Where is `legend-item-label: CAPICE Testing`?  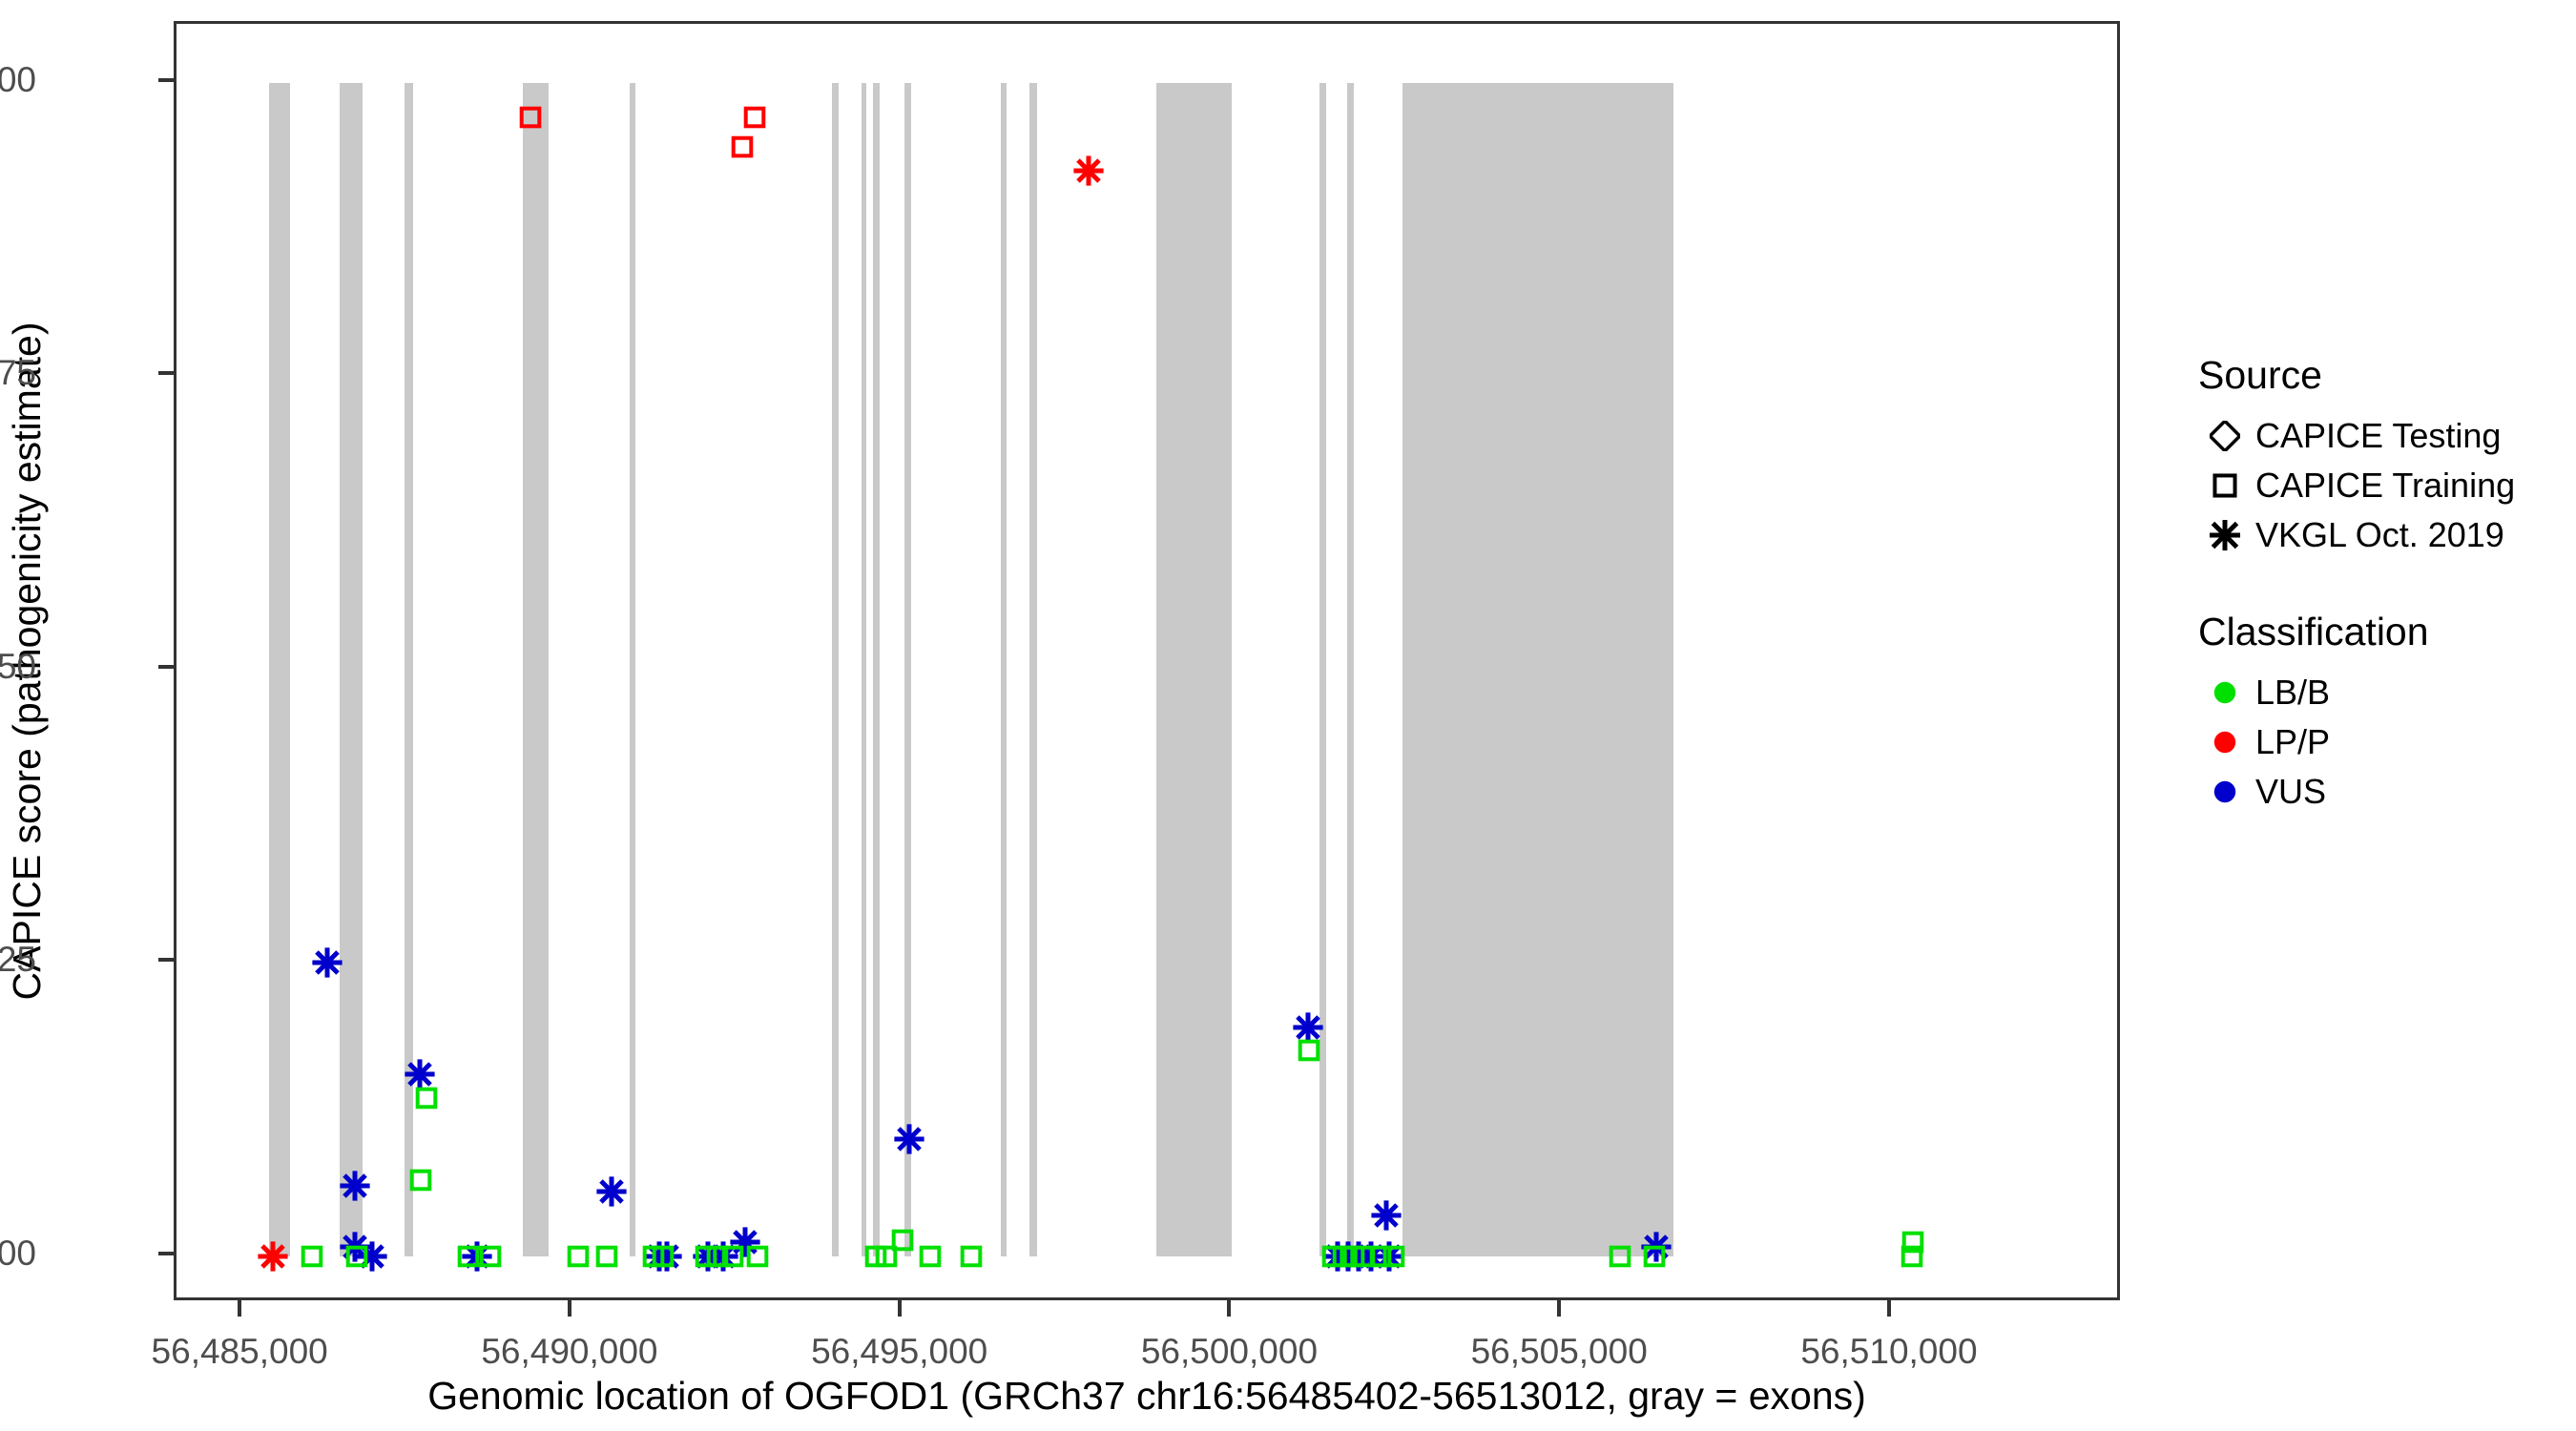
legend-item-label: CAPICE Testing is located at coordinates (2378, 435).